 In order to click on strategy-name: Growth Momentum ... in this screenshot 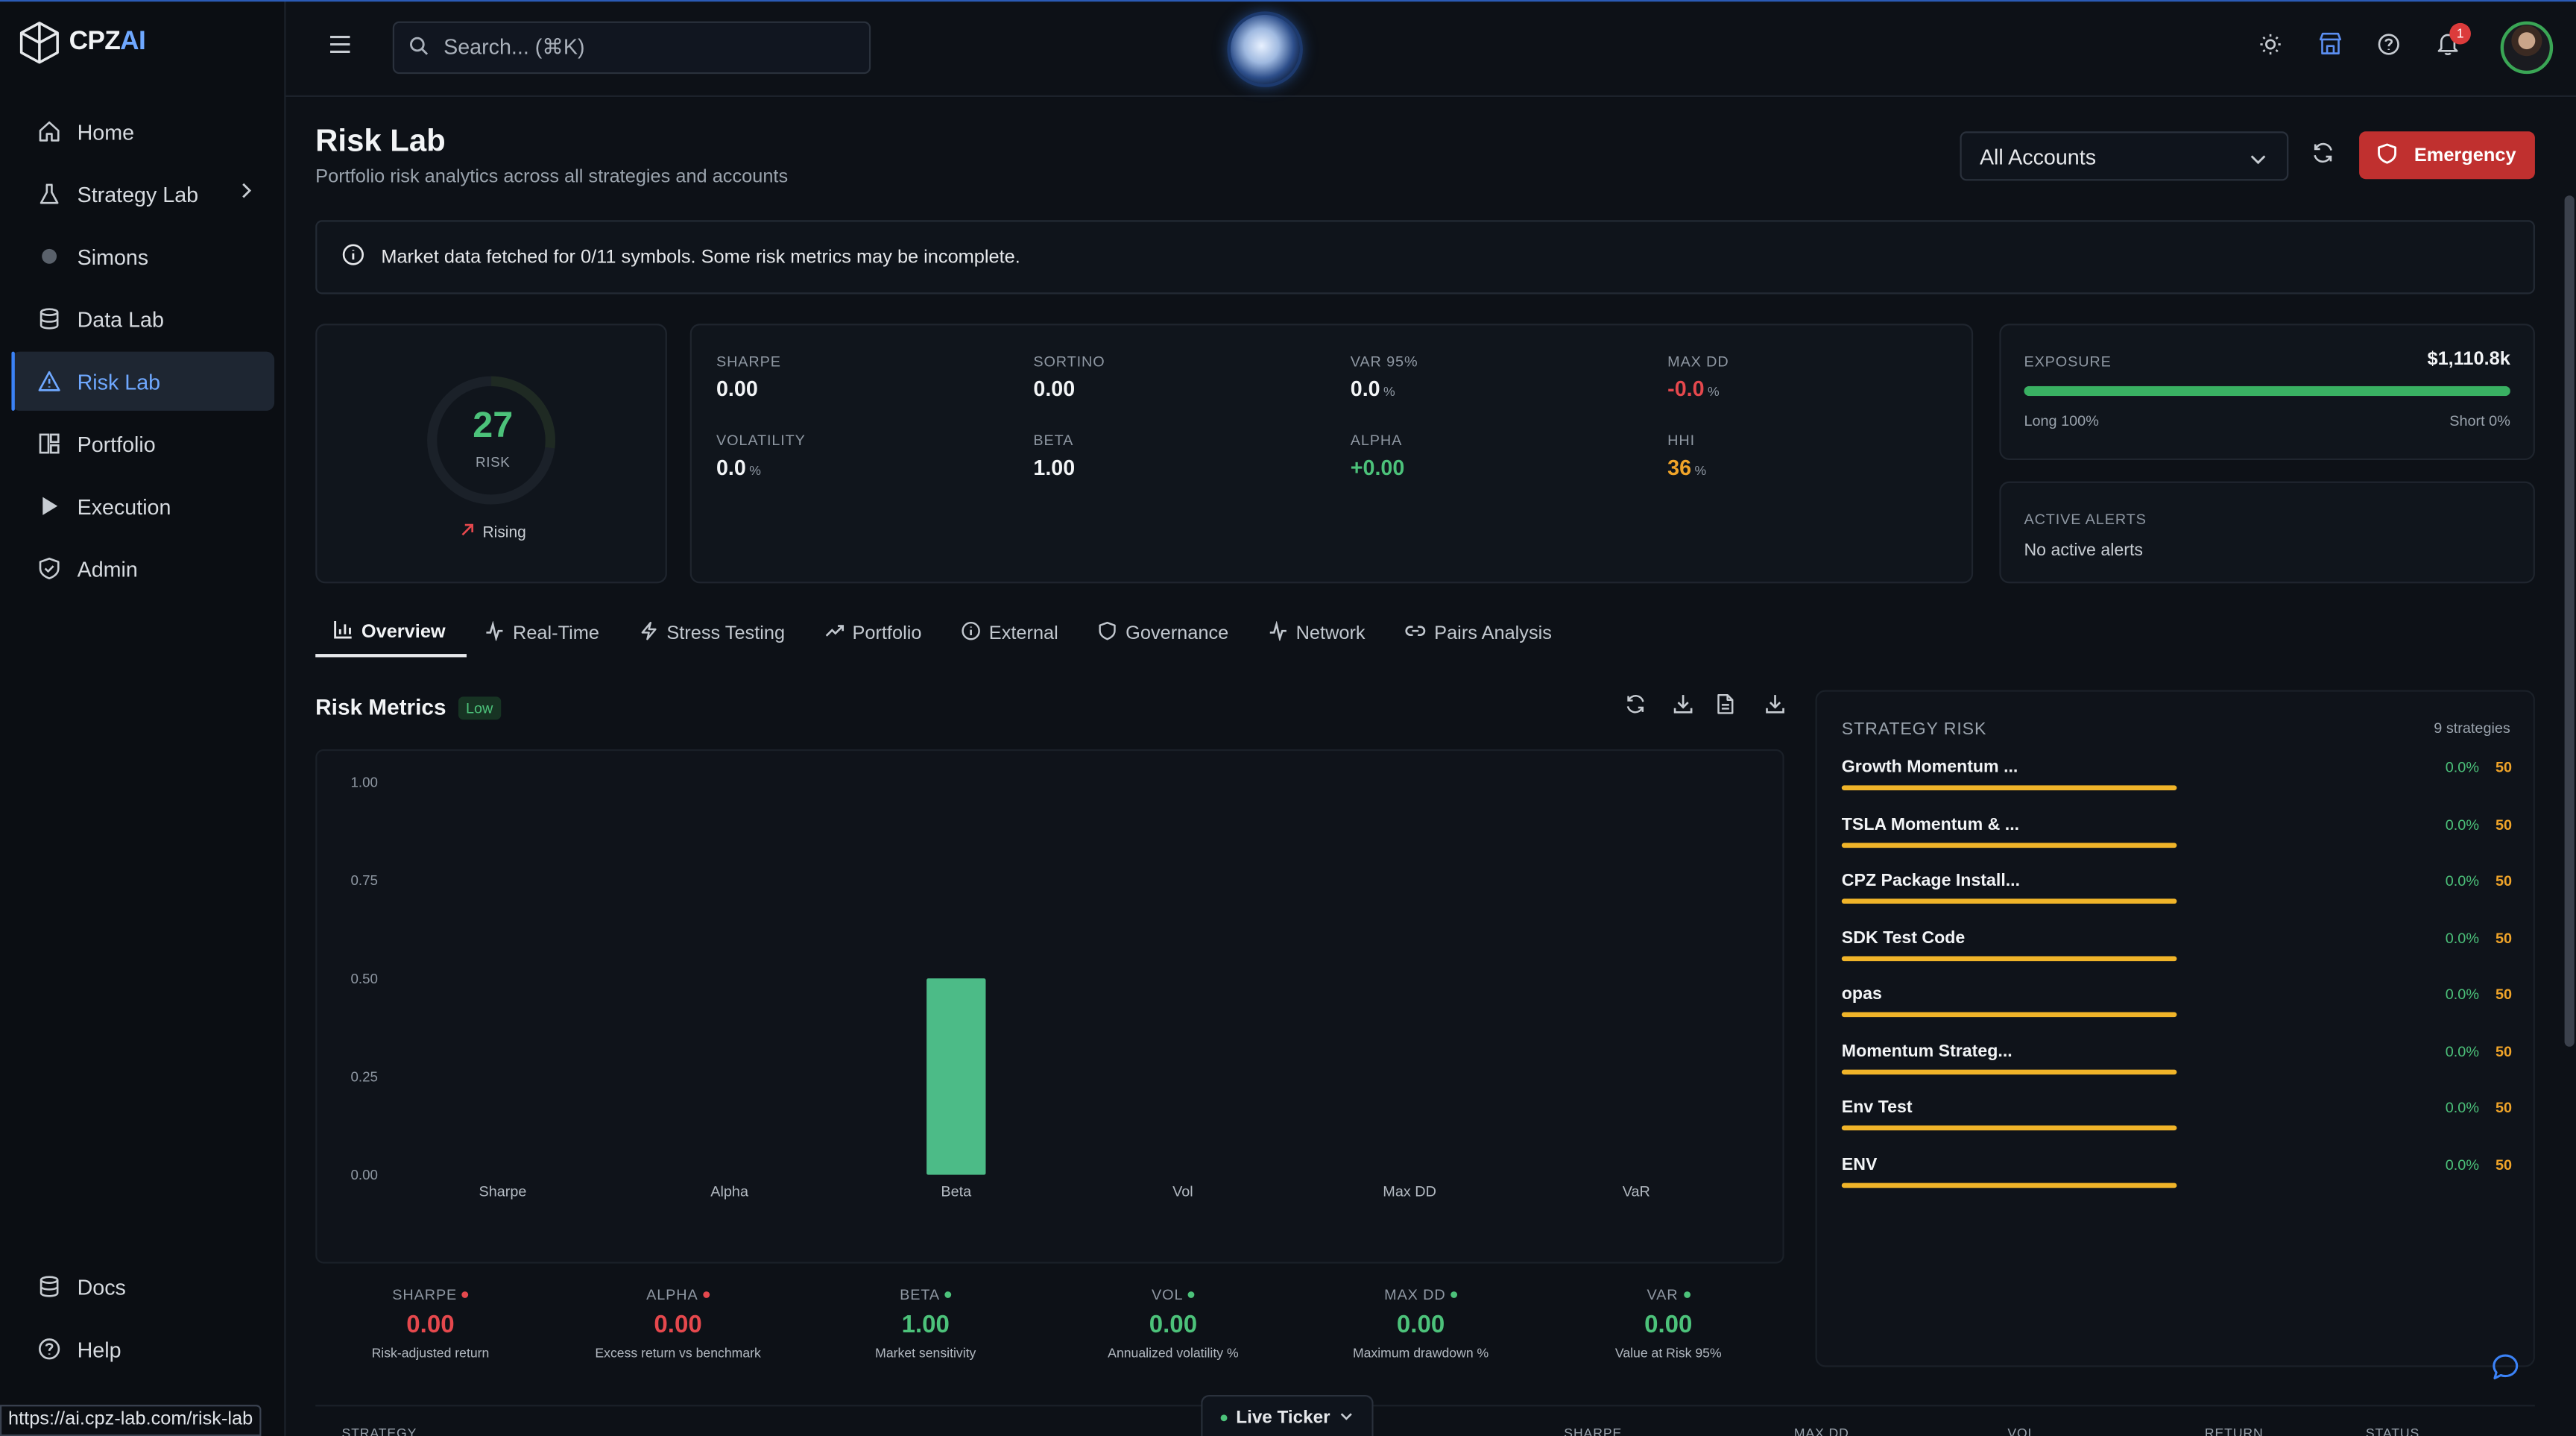, I will do `click(1930, 767)`.